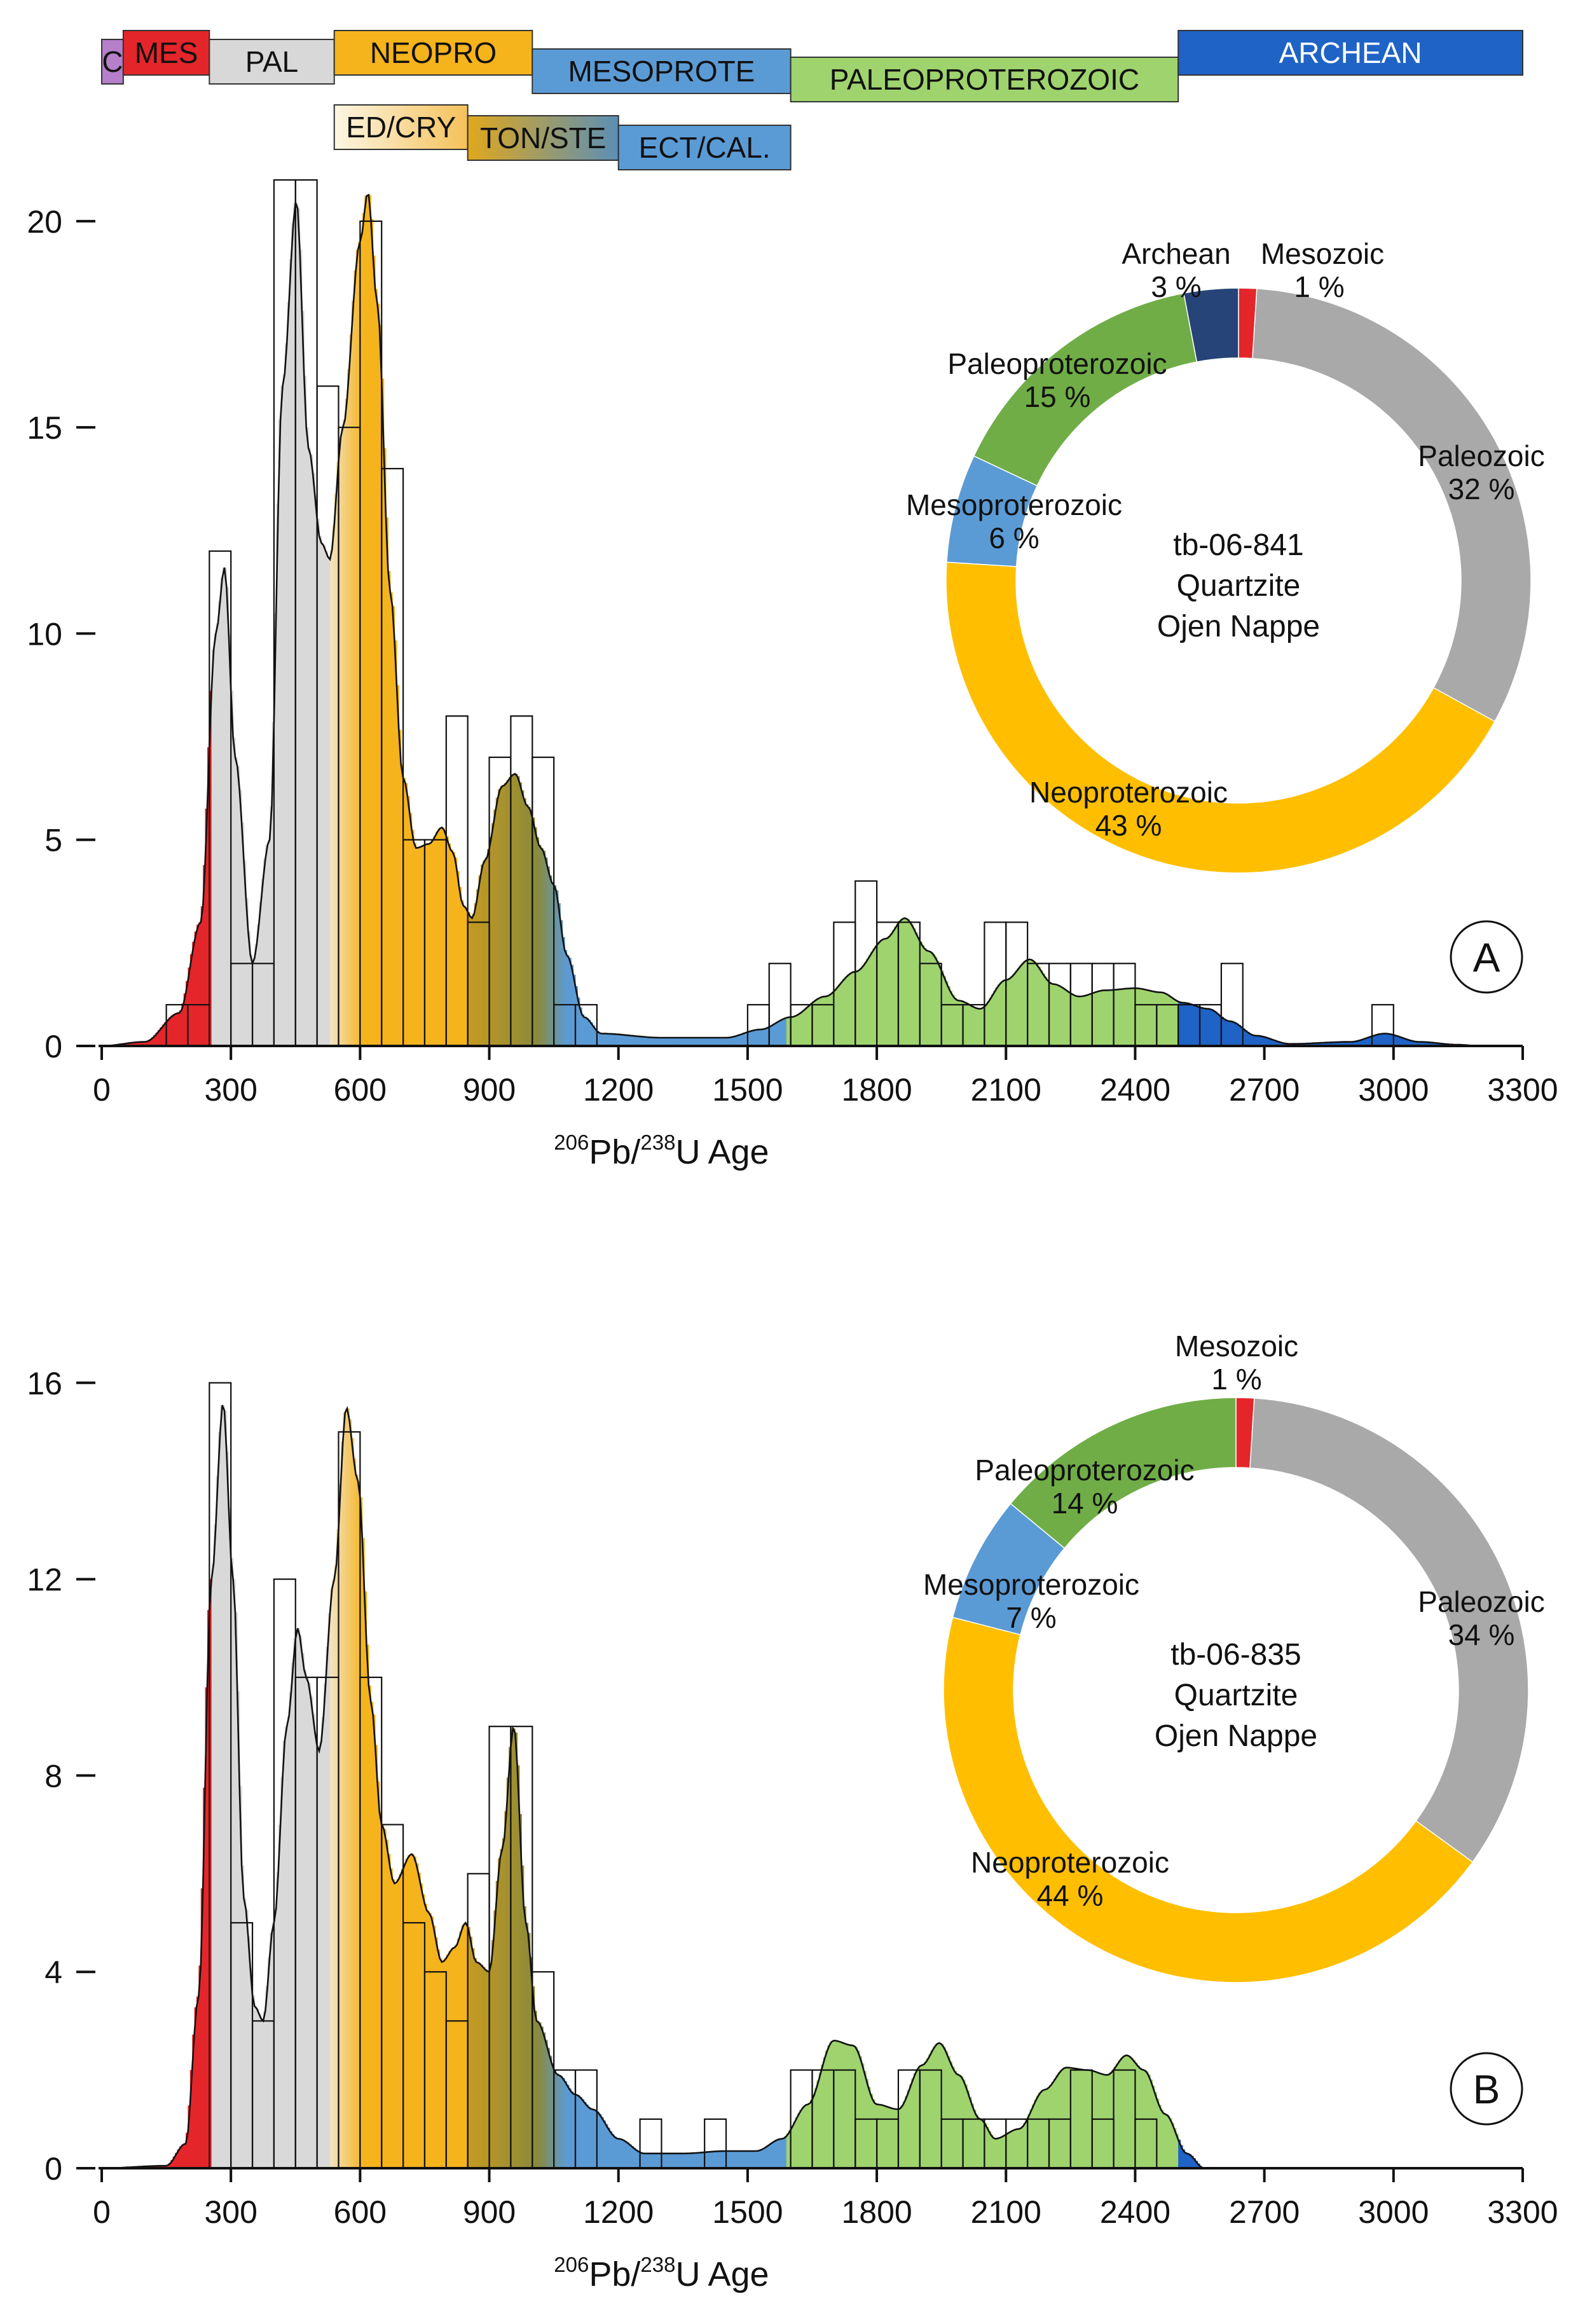 This screenshot has width=1592, height=2324. I want to click on timescale-box-ectcal, so click(705, 147).